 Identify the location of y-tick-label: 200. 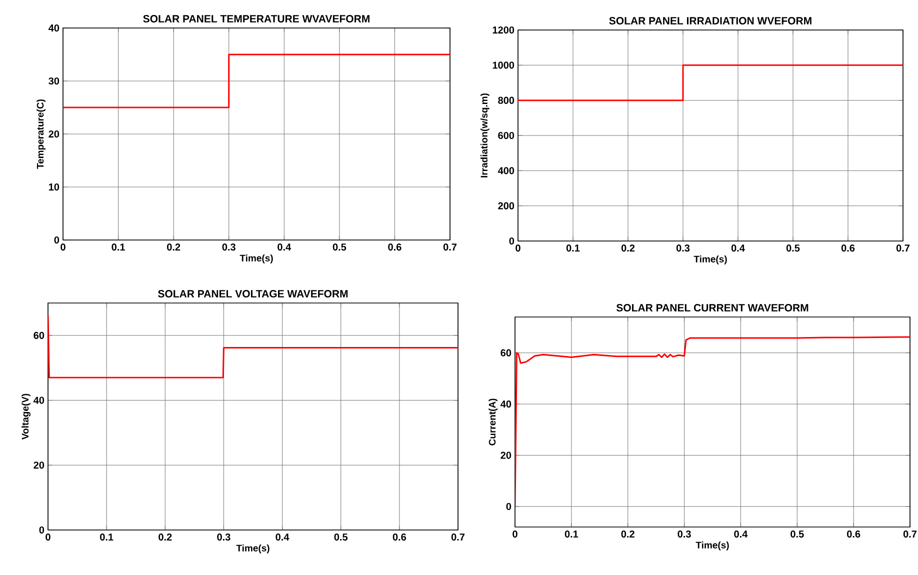
(506, 206).